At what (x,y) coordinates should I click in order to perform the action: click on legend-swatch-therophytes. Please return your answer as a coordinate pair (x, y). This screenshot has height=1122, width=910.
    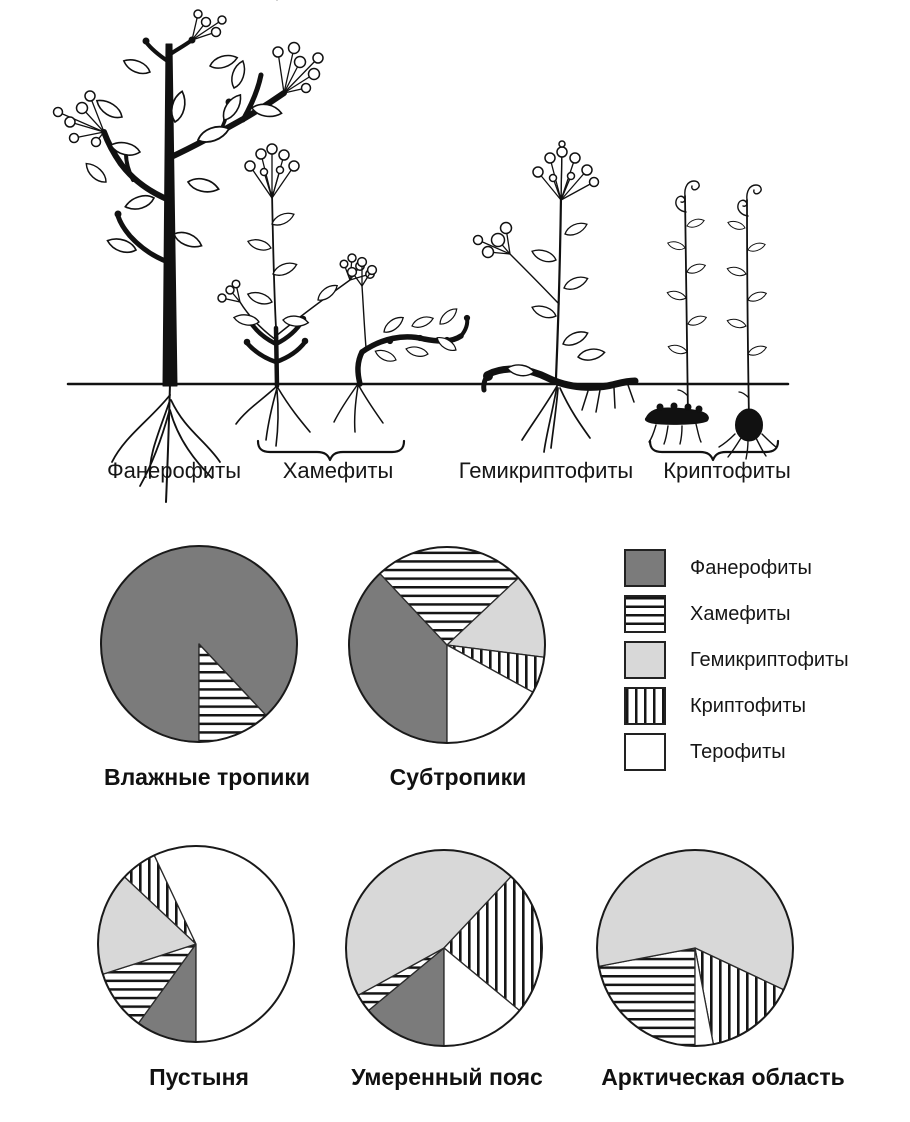
    Looking at the image, I should click on (645, 752).